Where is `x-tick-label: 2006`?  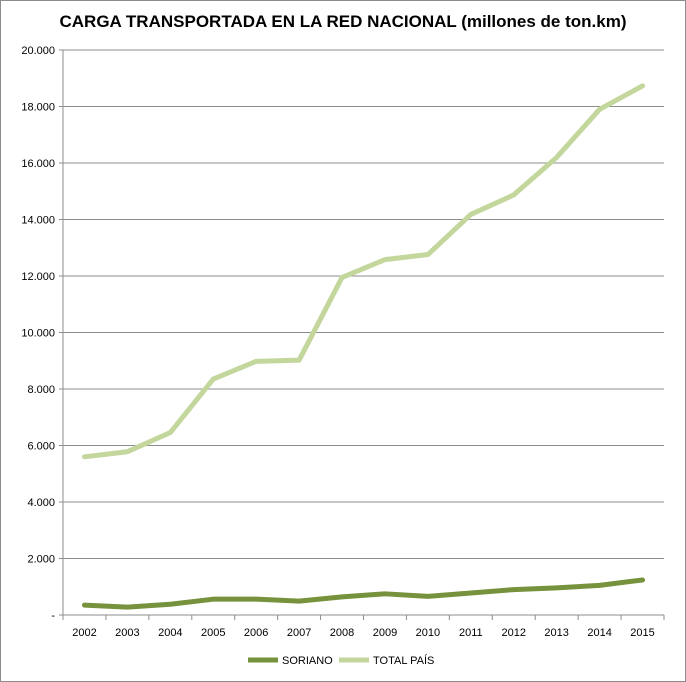
x-tick-label: 2006 is located at coordinates (256, 633).